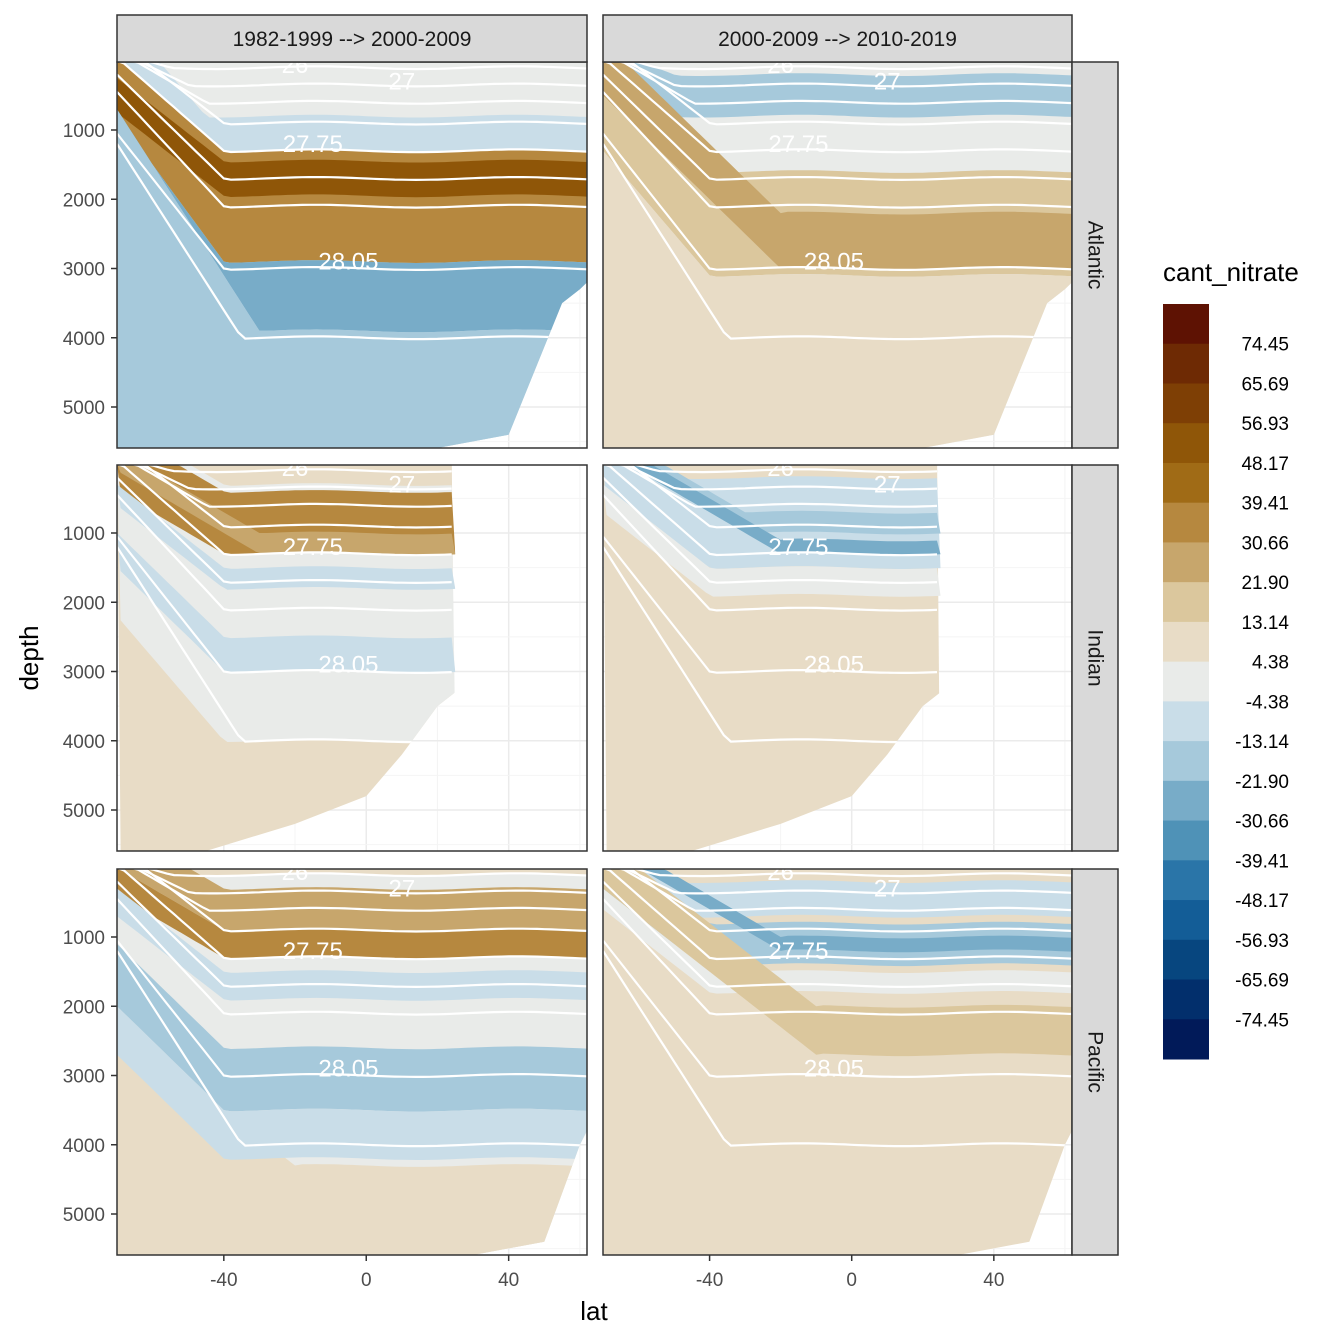  What do you see at coordinates (1231, 272) in the screenshot?
I see `legend-title: cant_nitrate` at bounding box center [1231, 272].